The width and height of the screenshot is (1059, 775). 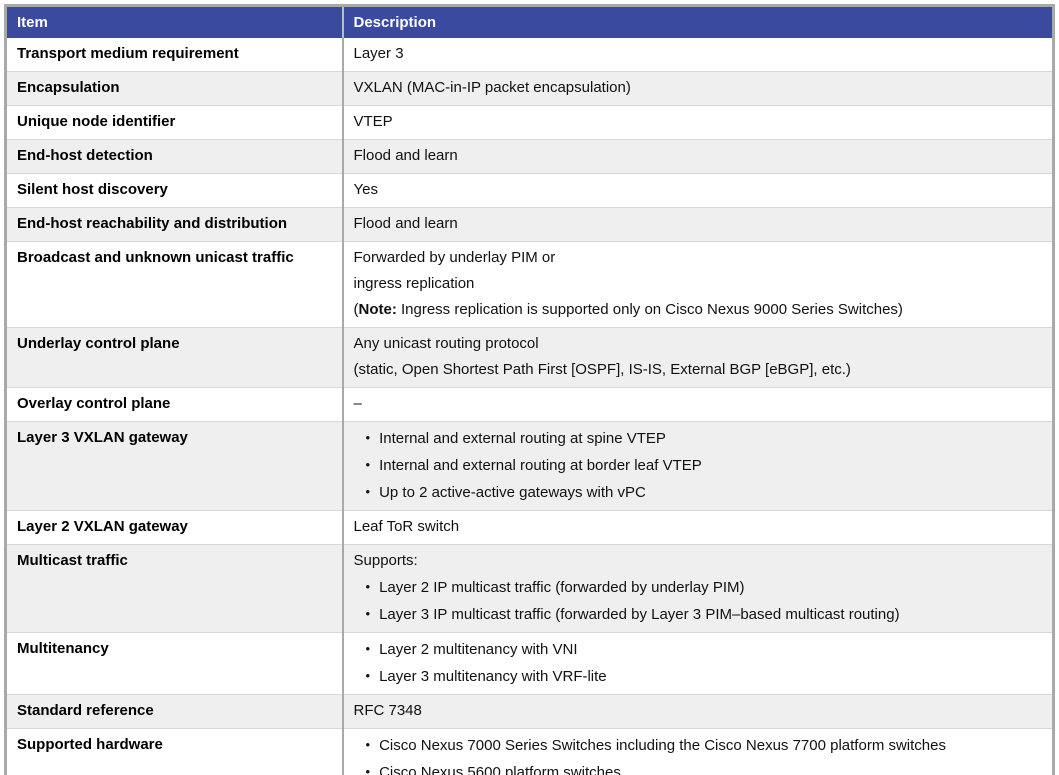 What do you see at coordinates (492, 87) in the screenshot?
I see `text-line: VXLAN (MAC-in-IP packet encapsulation)` at bounding box center [492, 87].